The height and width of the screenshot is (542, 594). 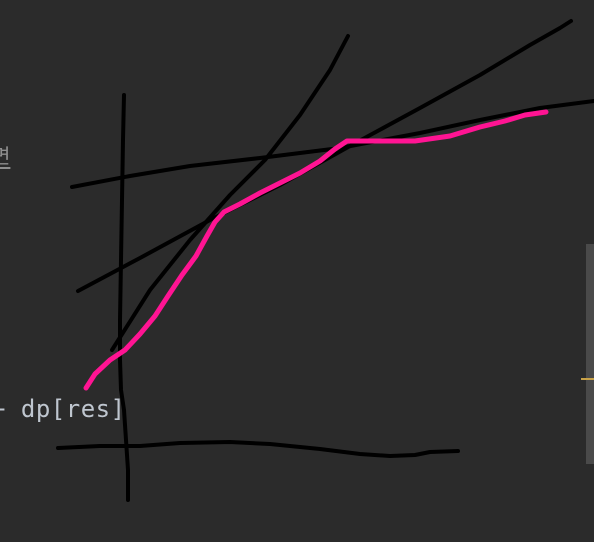 I want to click on ink-horizontal-axis-stroke, so click(x=258, y=449).